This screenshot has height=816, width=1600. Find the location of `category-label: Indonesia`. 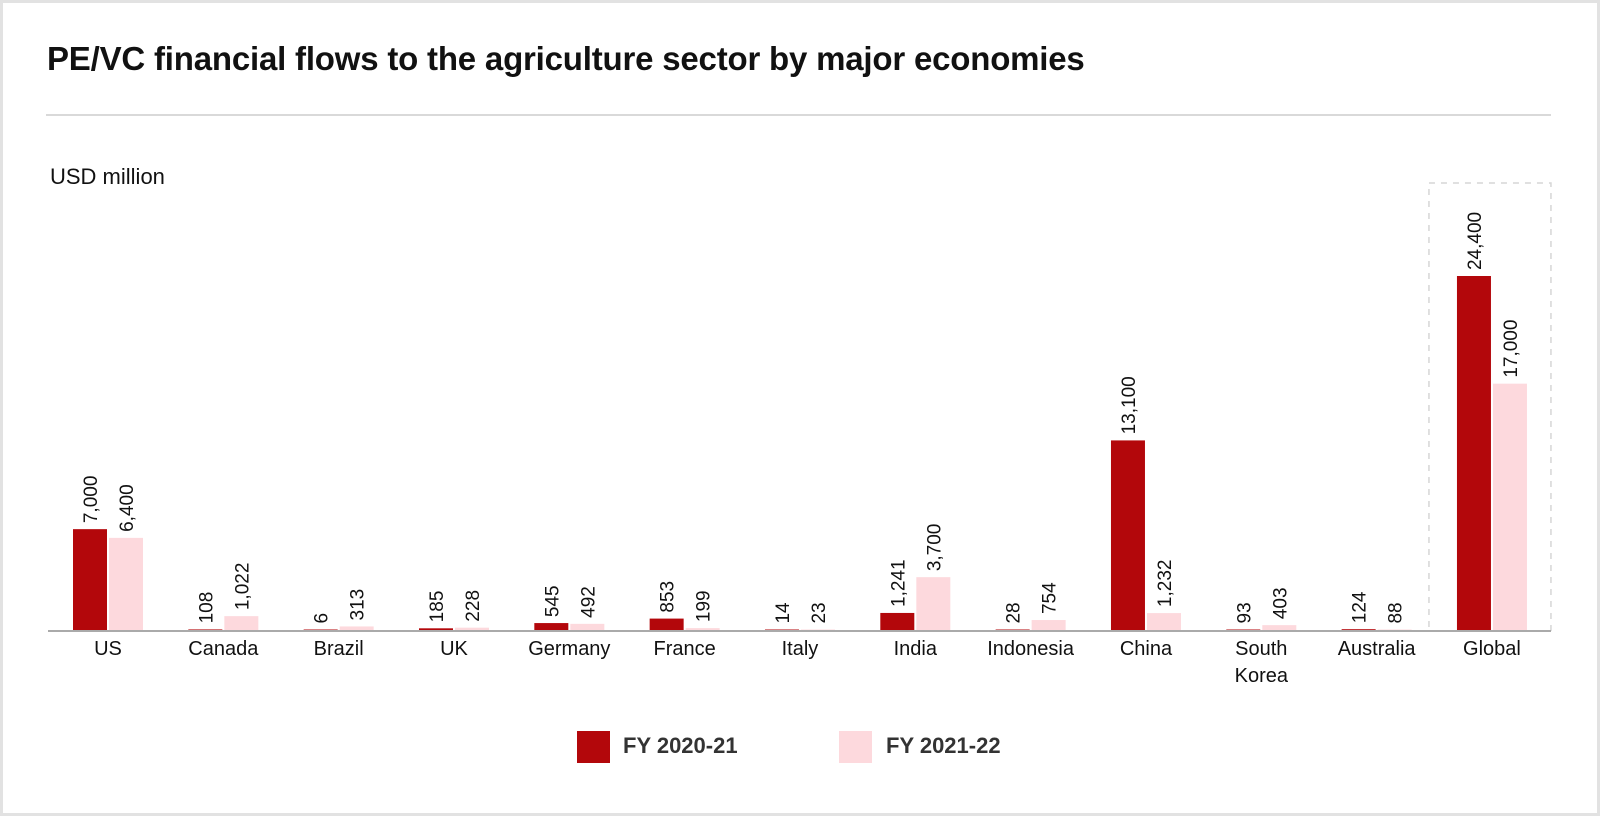

category-label: Indonesia is located at coordinates (1031, 649).